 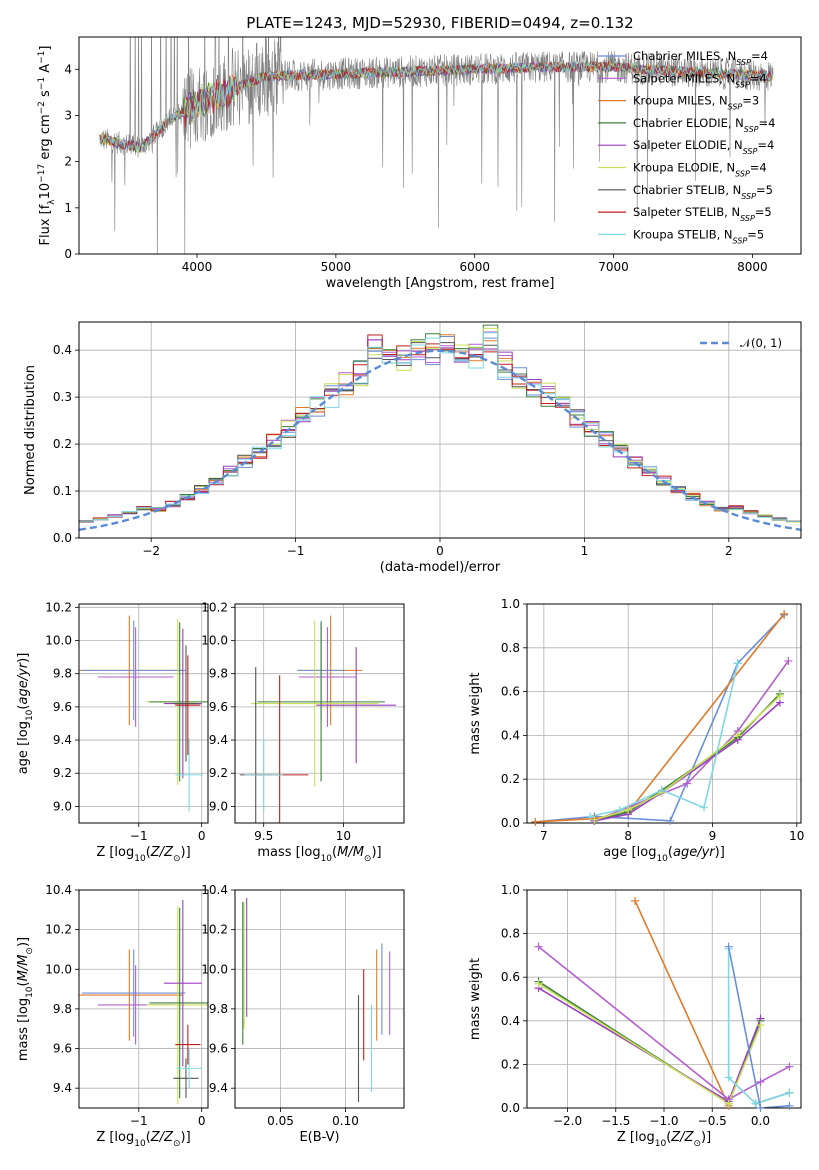 I want to click on y-tick-label: 10.4, so click(x=214, y=890).